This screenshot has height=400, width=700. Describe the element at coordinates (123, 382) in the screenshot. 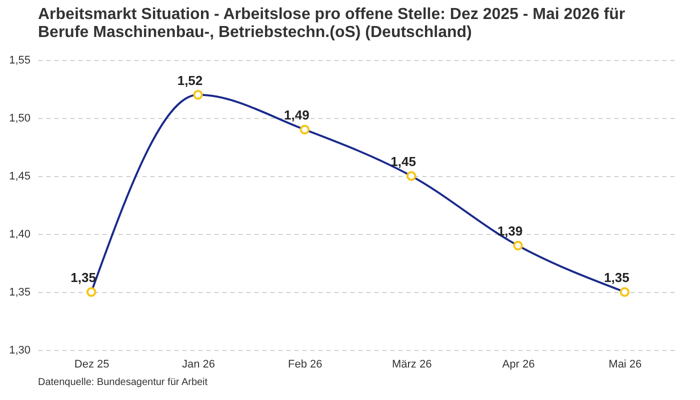

I see `text: Datenquelle: Bundesagentur für Arbeit` at that location.